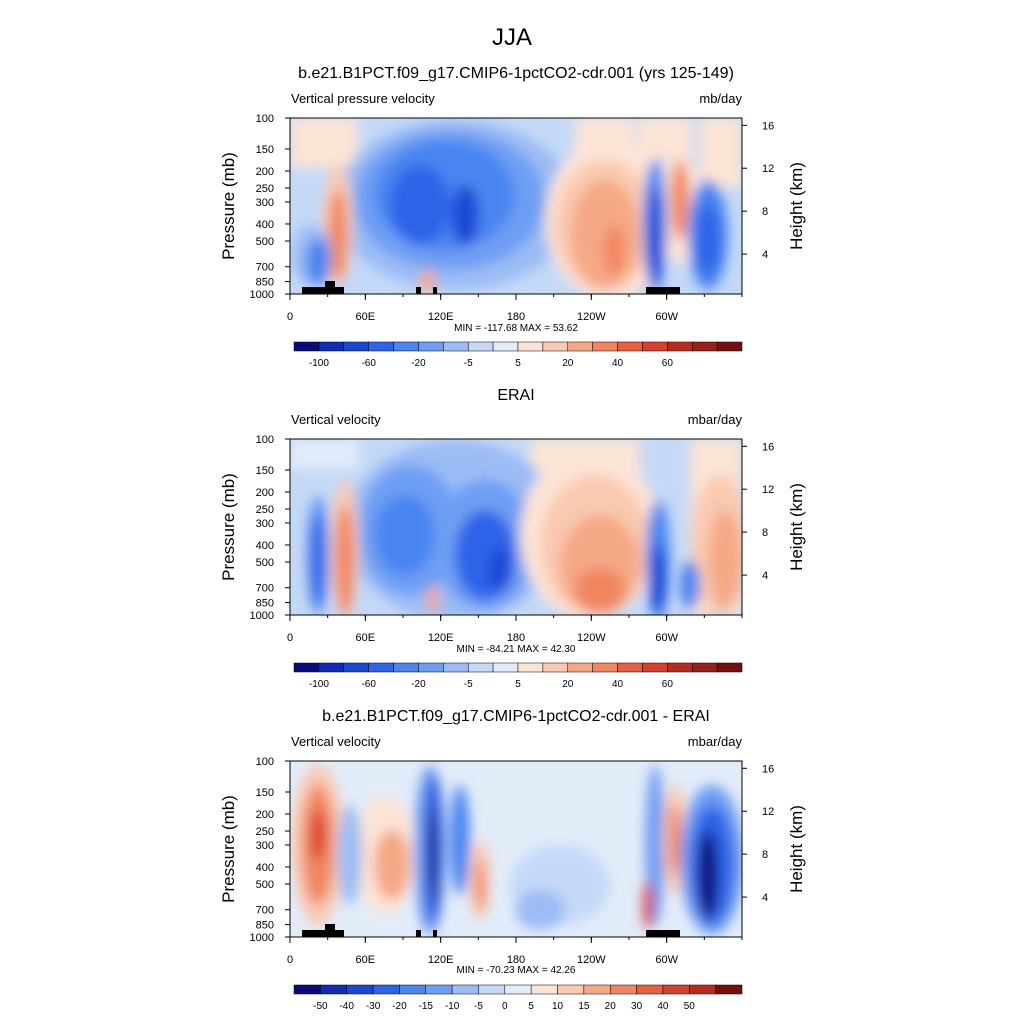  I want to click on pressure-tick-label: 500, so click(265, 563).